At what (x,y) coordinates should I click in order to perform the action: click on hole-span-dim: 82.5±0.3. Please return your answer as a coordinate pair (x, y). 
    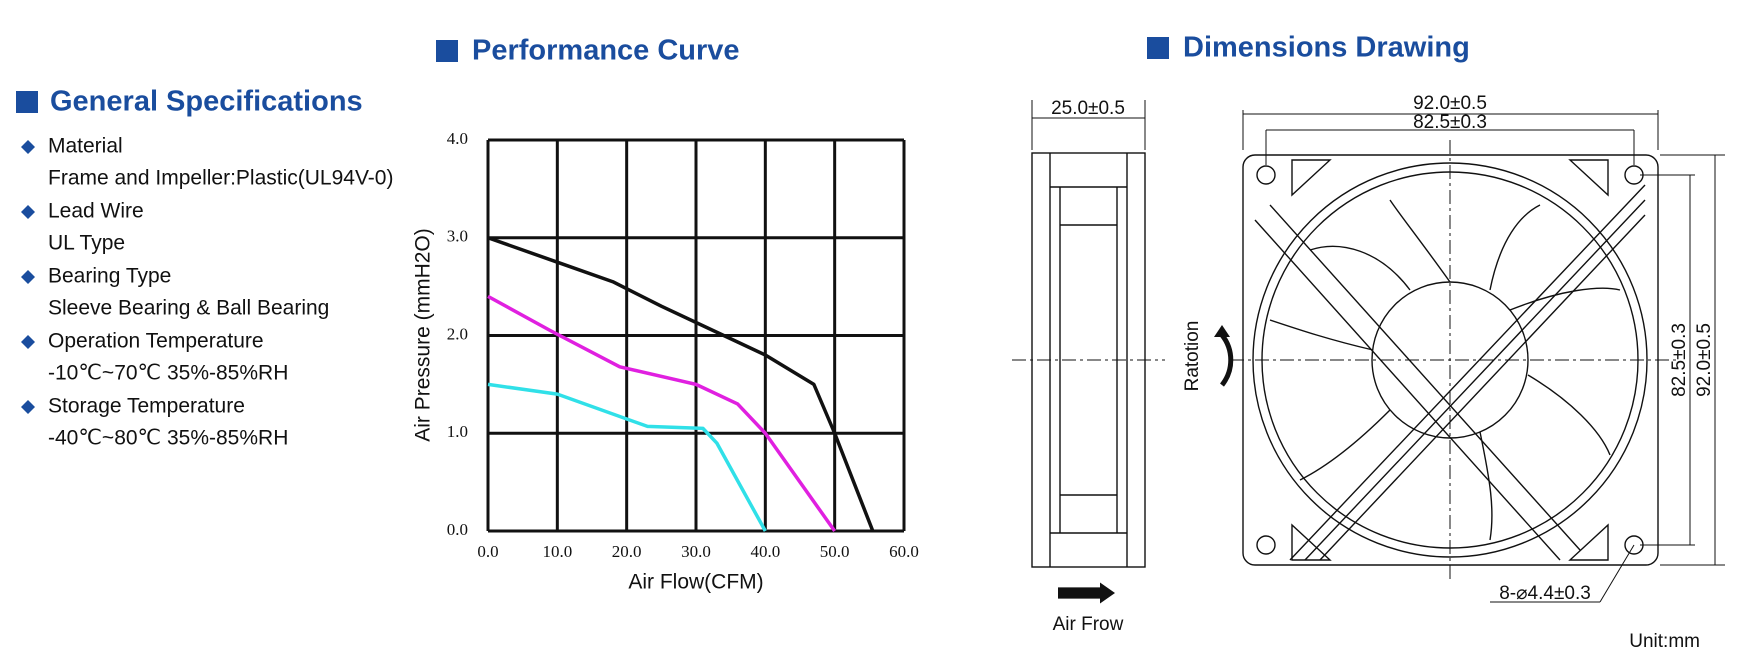
    Looking at the image, I should click on (1450, 122).